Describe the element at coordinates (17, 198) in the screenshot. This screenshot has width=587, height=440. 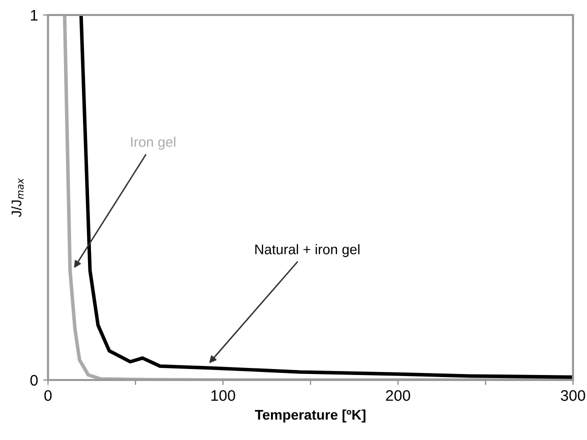
I see `y-axis-title: J/J$_{max}$` at that location.